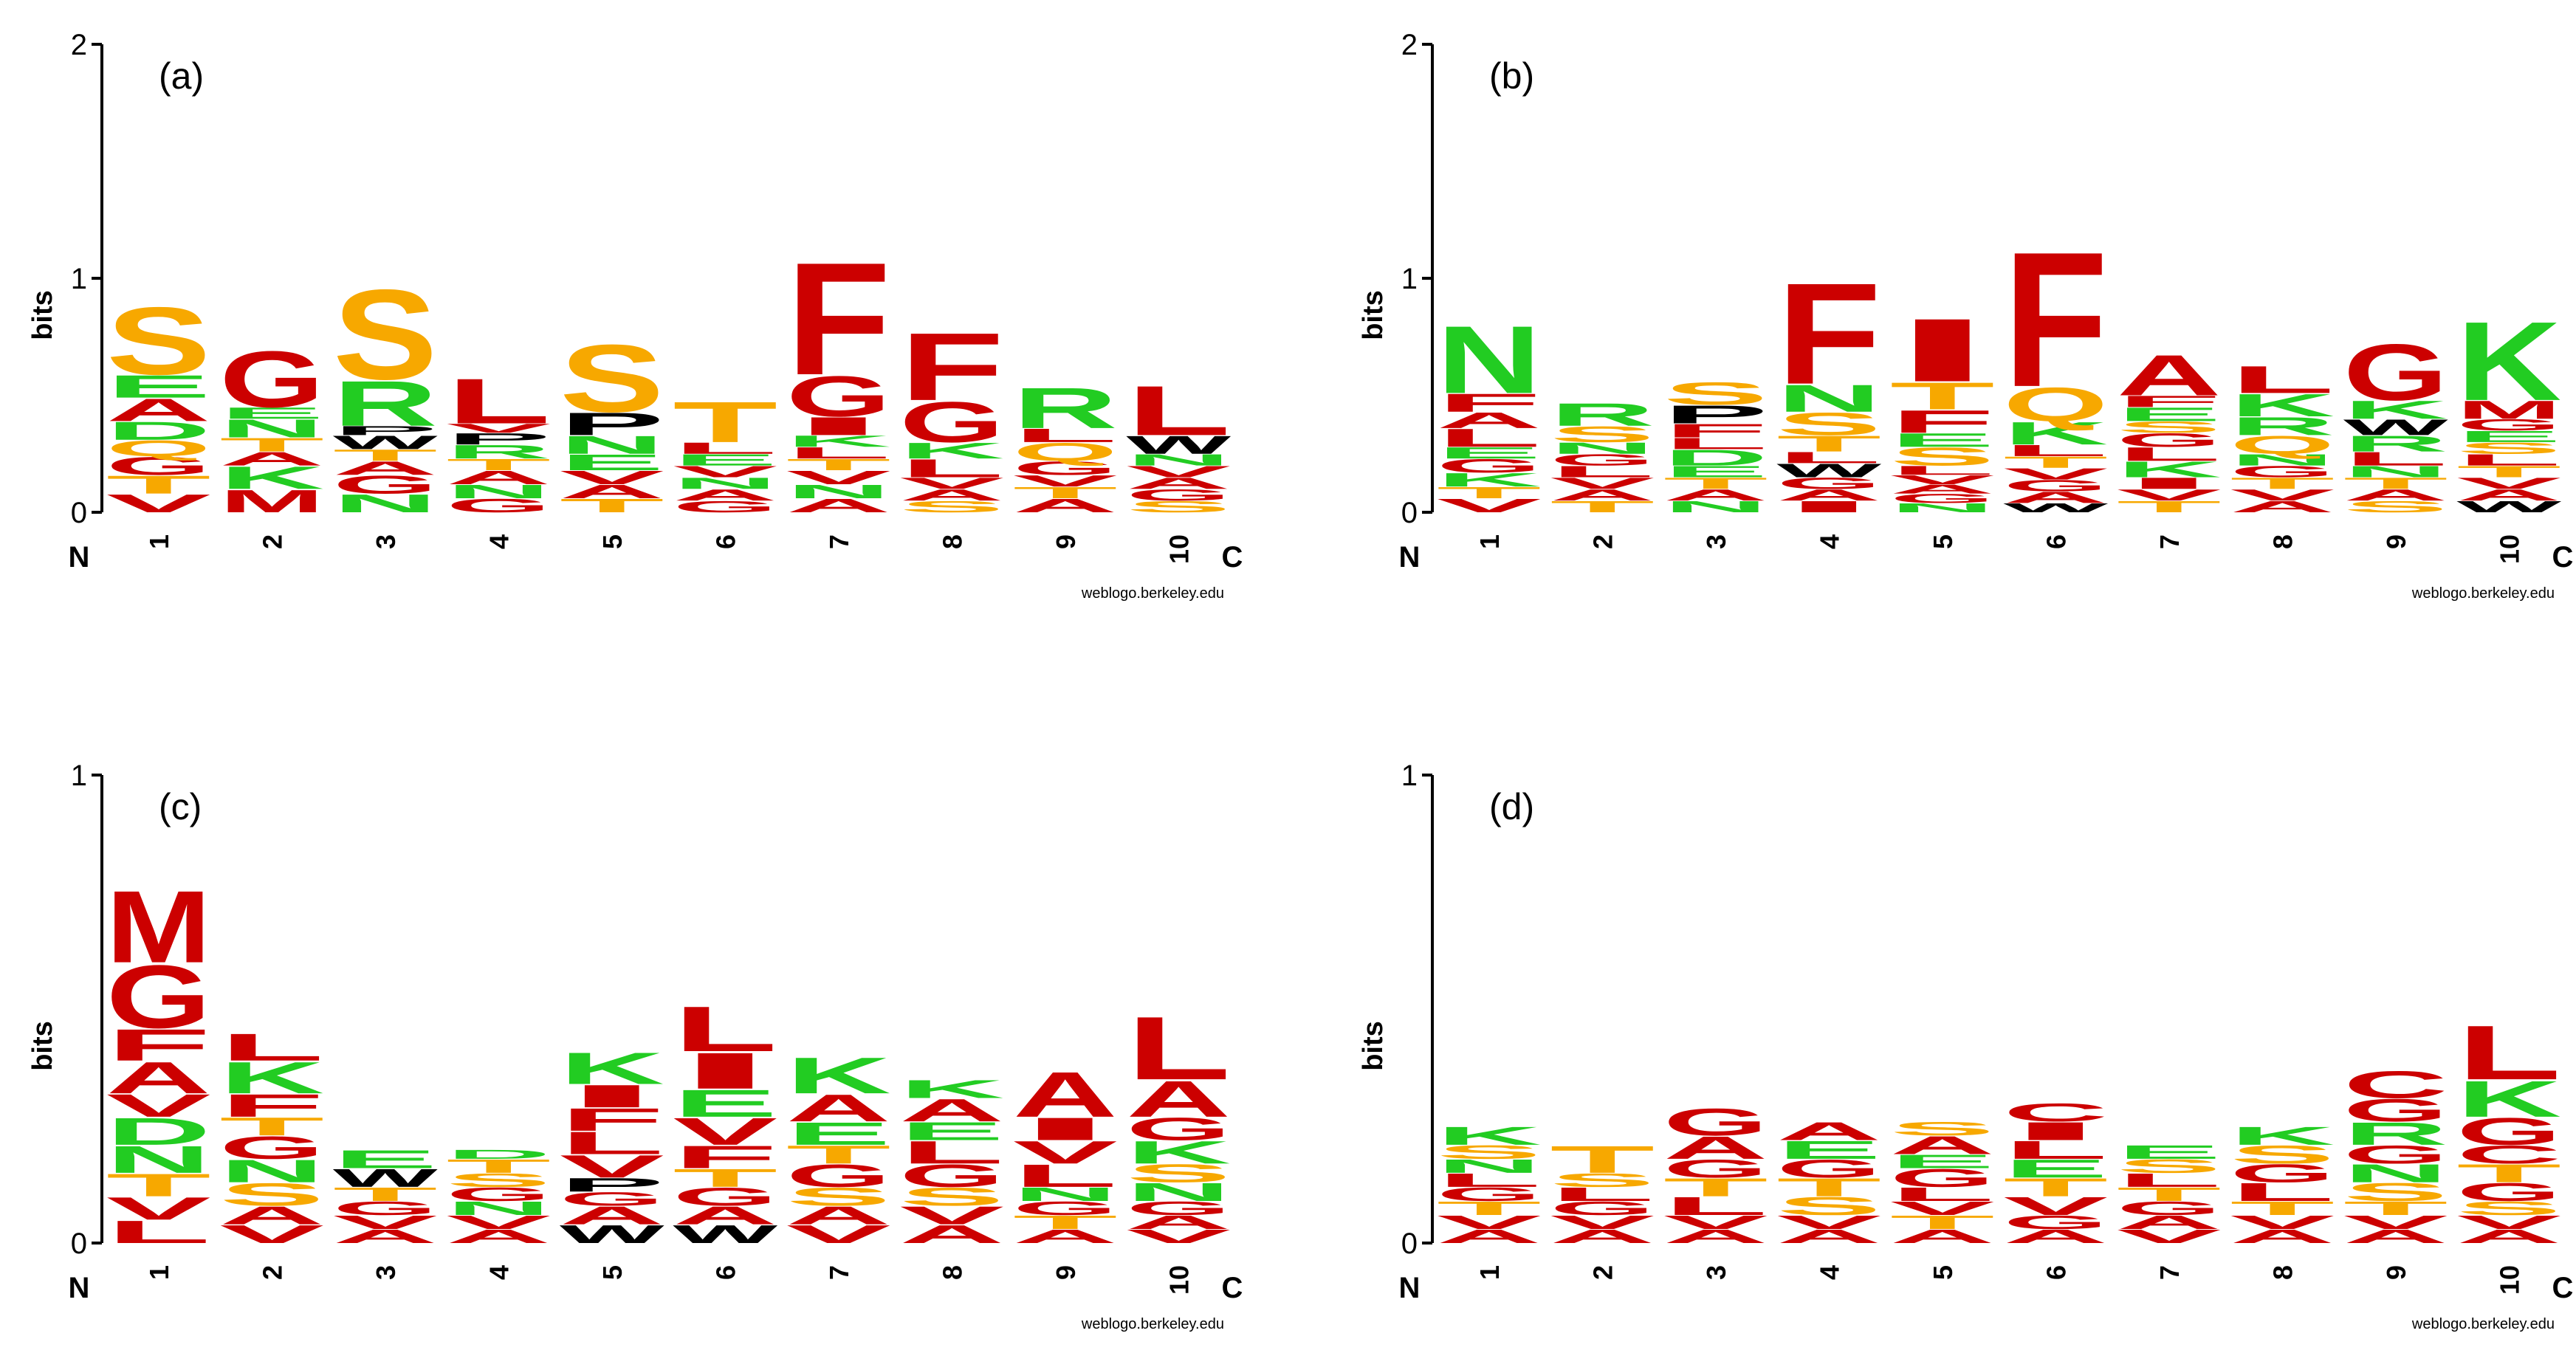 This screenshot has width=2576, height=1353. Describe the element at coordinates (180, 806) in the screenshot. I see `panel-label: (c)` at that location.